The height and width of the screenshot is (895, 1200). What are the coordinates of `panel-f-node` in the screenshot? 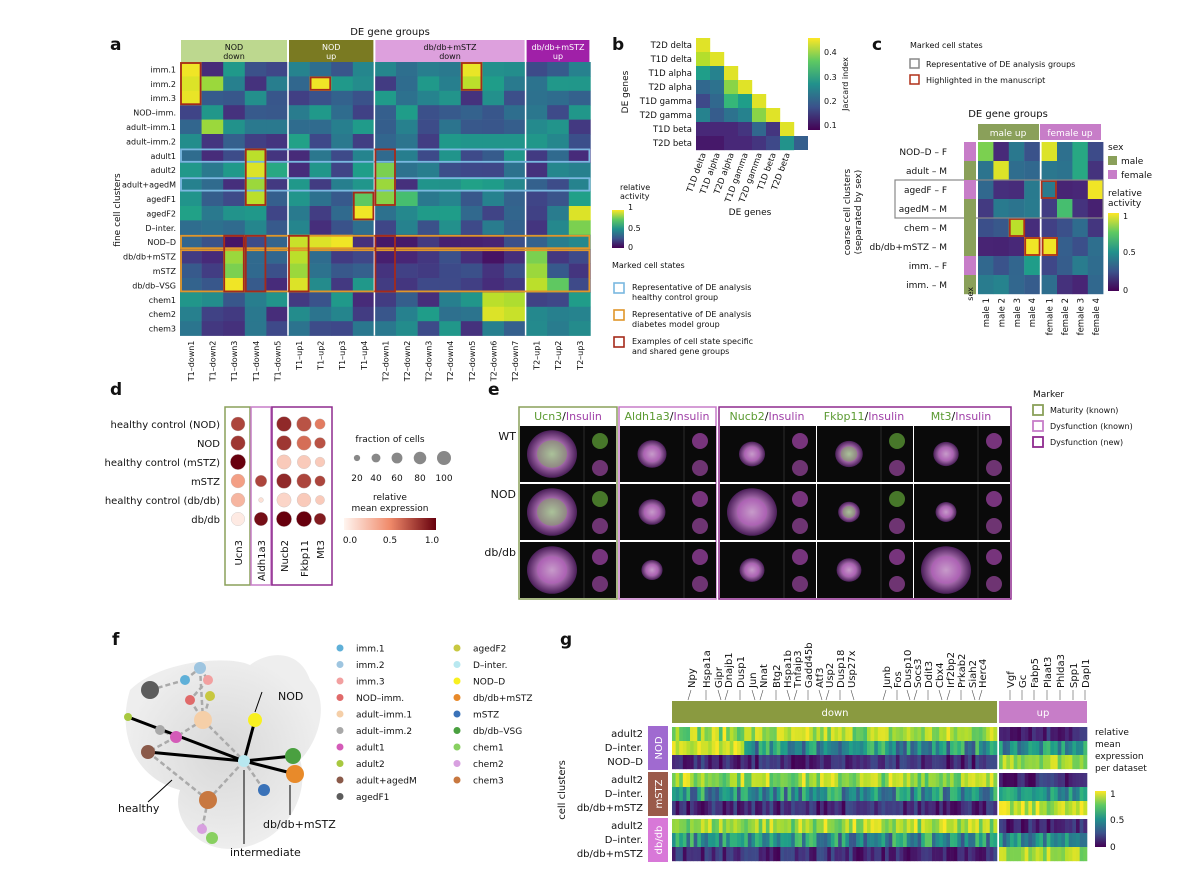 It's located at (203, 720).